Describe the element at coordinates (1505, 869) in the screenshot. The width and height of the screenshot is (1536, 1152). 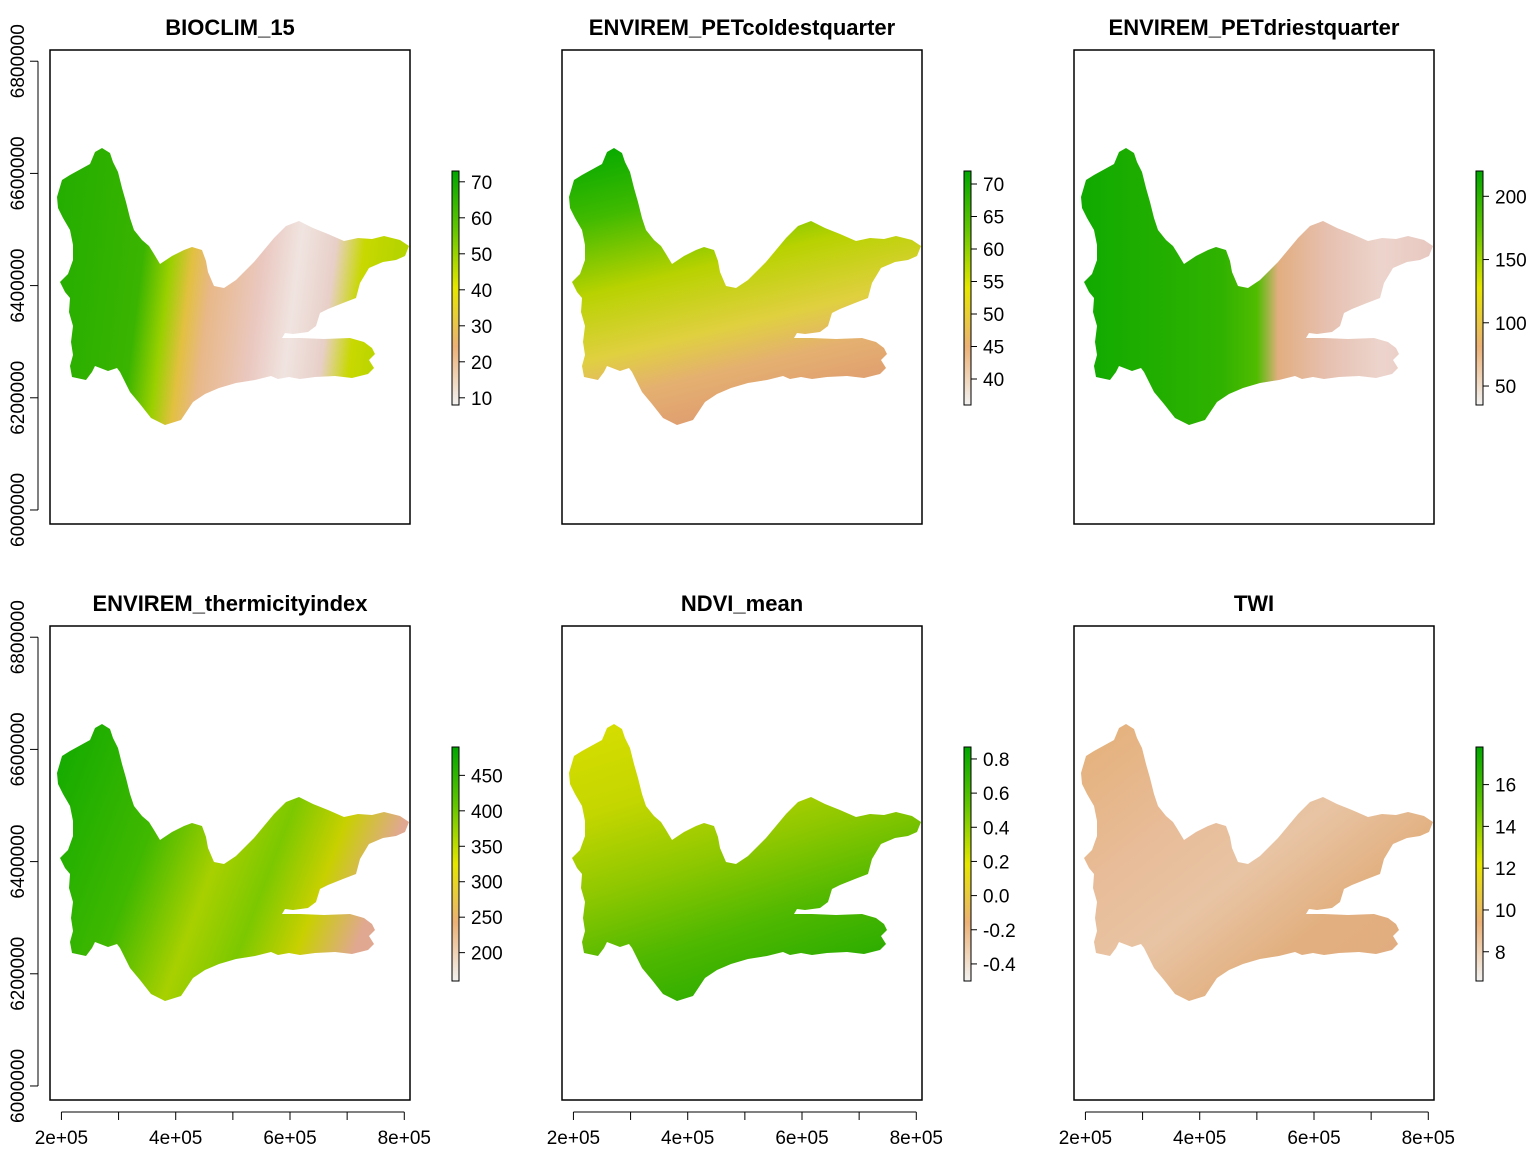
I see `legend-label: 12` at that location.